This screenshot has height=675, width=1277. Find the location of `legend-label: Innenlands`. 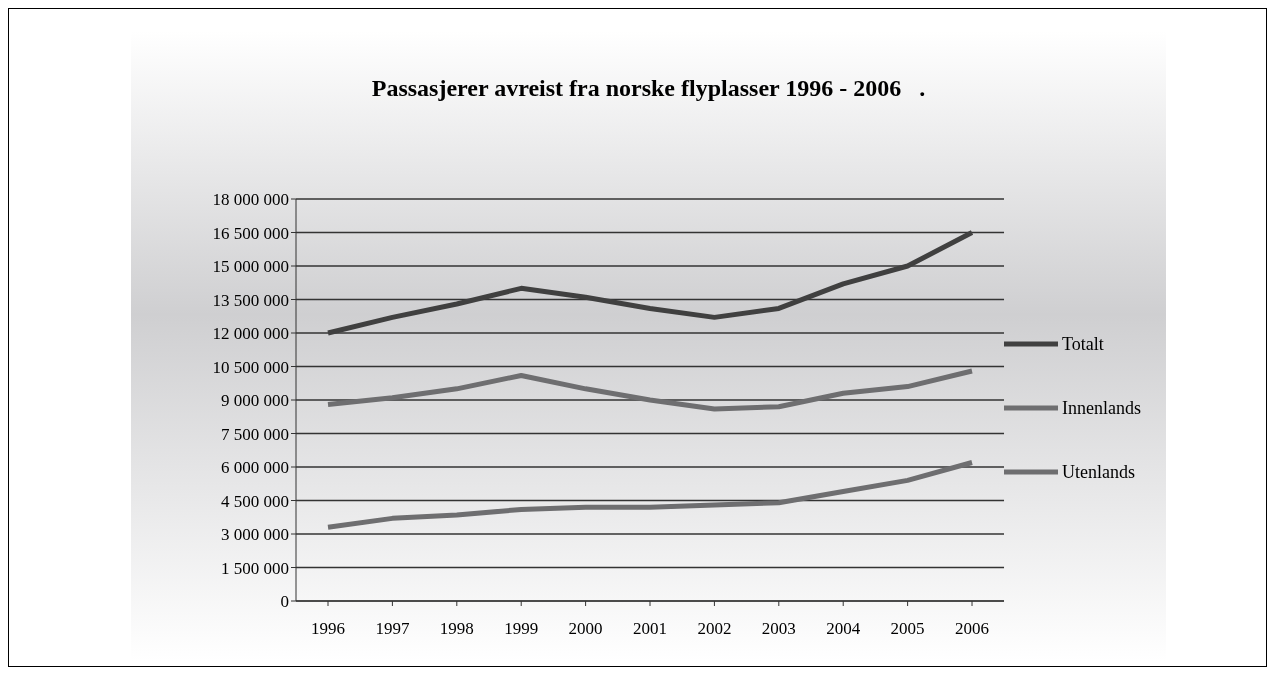

legend-label: Innenlands is located at coordinates (1101, 408).